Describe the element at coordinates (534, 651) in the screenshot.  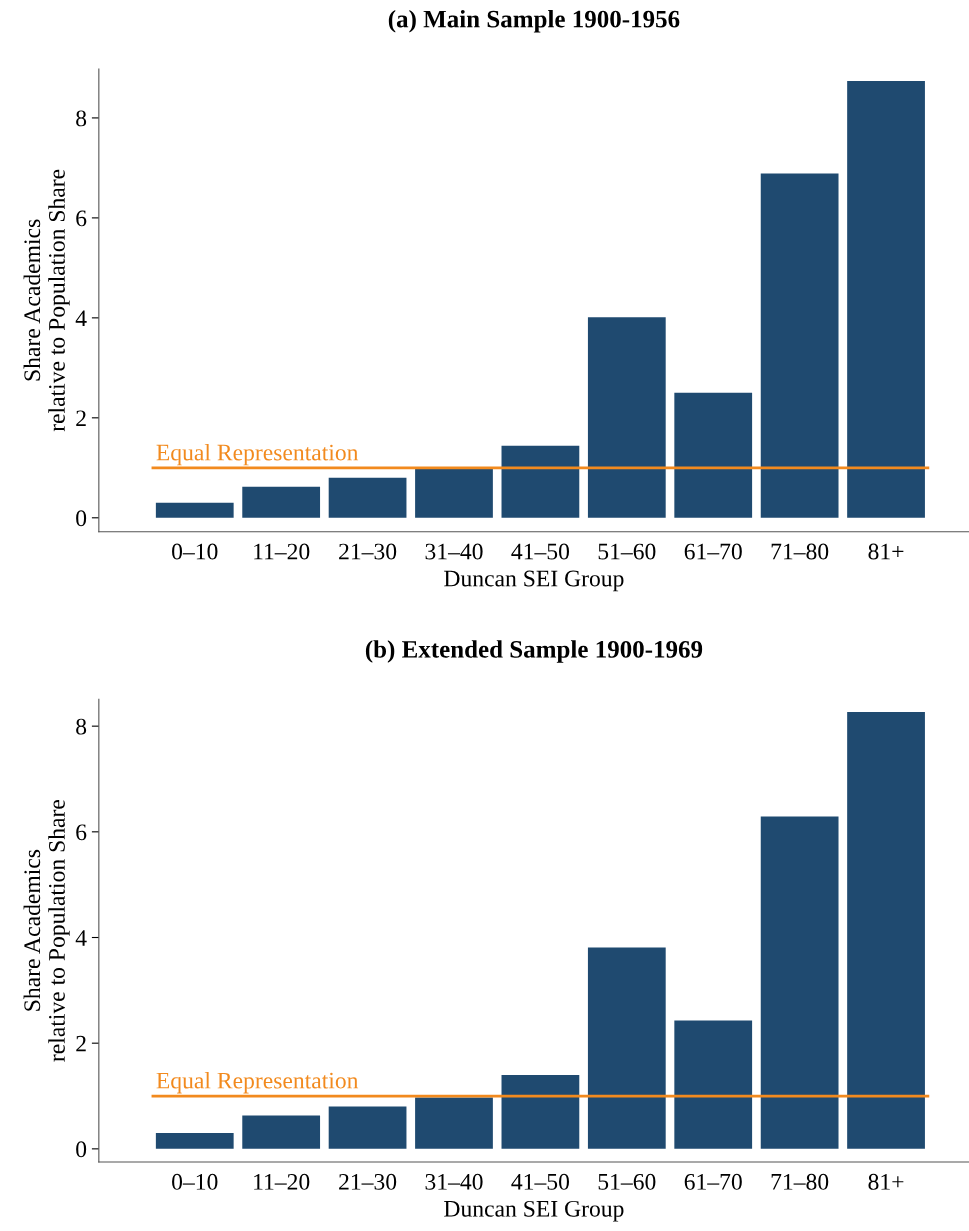
I see `chart-title: (b) Extended Sample 1900-1969` at that location.